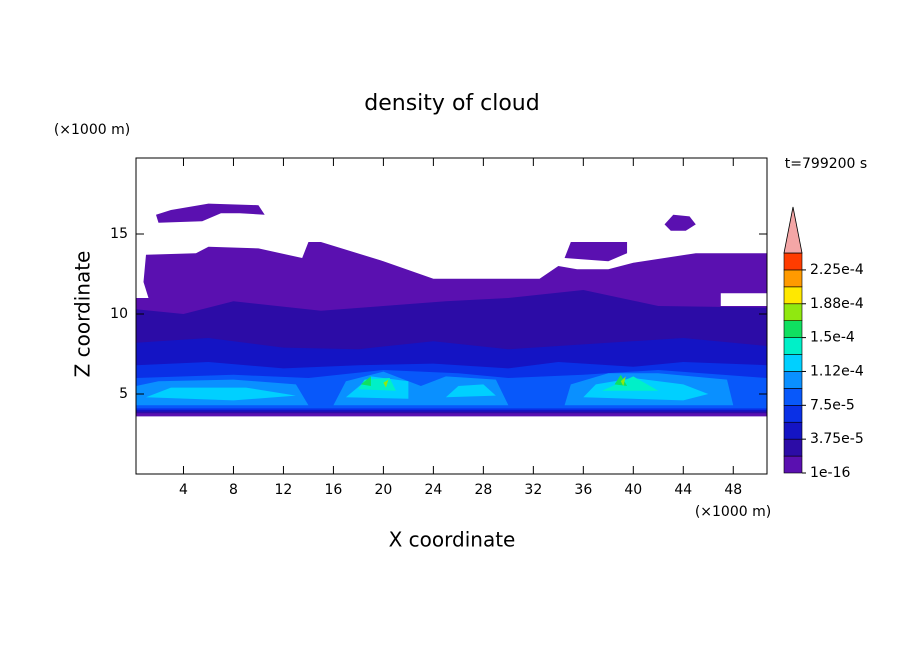  I want to click on y-unit: (×1000 m), so click(92, 130).